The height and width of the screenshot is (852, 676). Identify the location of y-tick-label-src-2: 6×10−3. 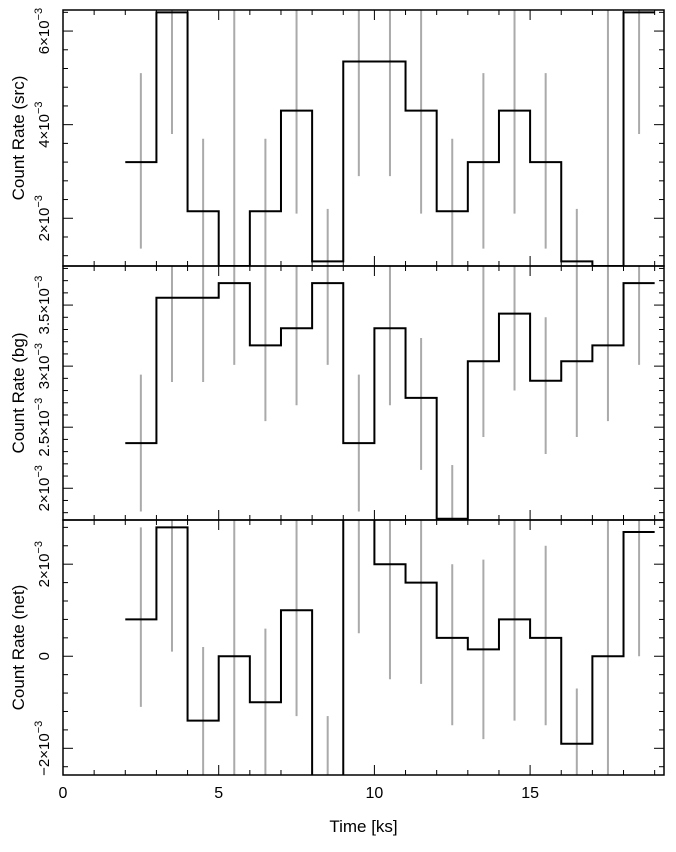
(43, 31).